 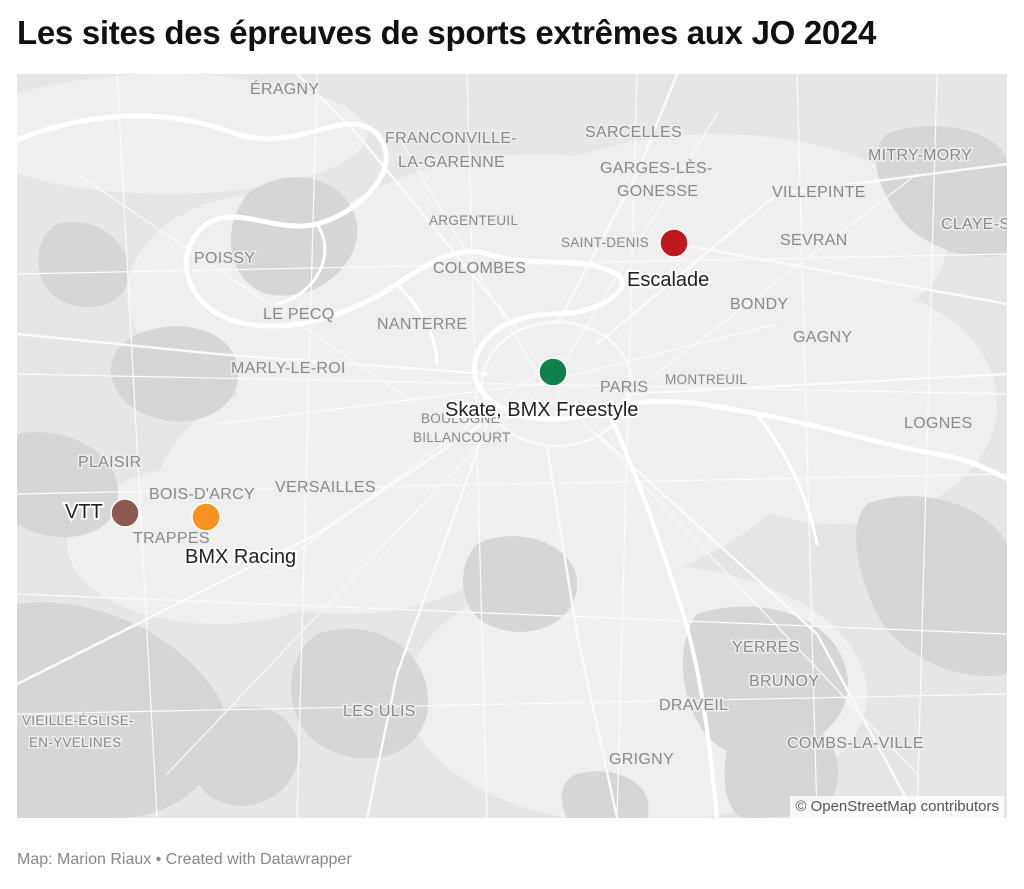 What do you see at coordinates (258, 859) in the screenshot?
I see `datawrapper-credit-link: Created with Datawrapper` at bounding box center [258, 859].